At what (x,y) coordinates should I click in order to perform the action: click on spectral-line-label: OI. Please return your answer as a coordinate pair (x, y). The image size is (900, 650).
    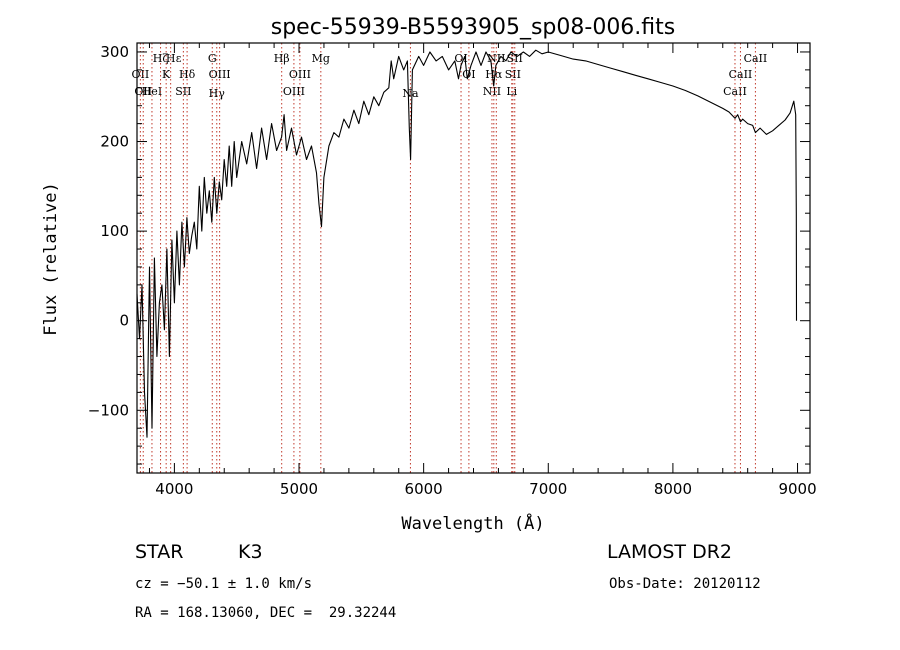
    Looking at the image, I should click on (460, 58).